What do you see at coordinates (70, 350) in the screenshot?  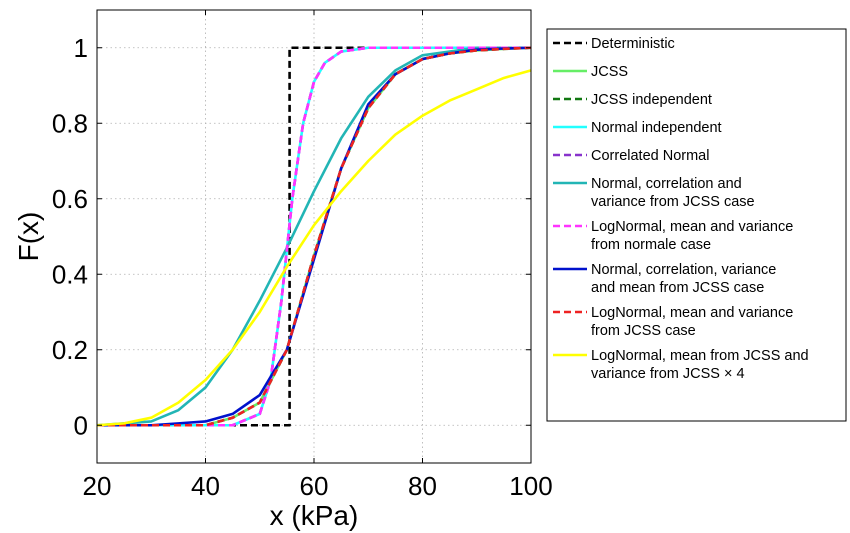 I see `y-tick-label: 0.2` at bounding box center [70, 350].